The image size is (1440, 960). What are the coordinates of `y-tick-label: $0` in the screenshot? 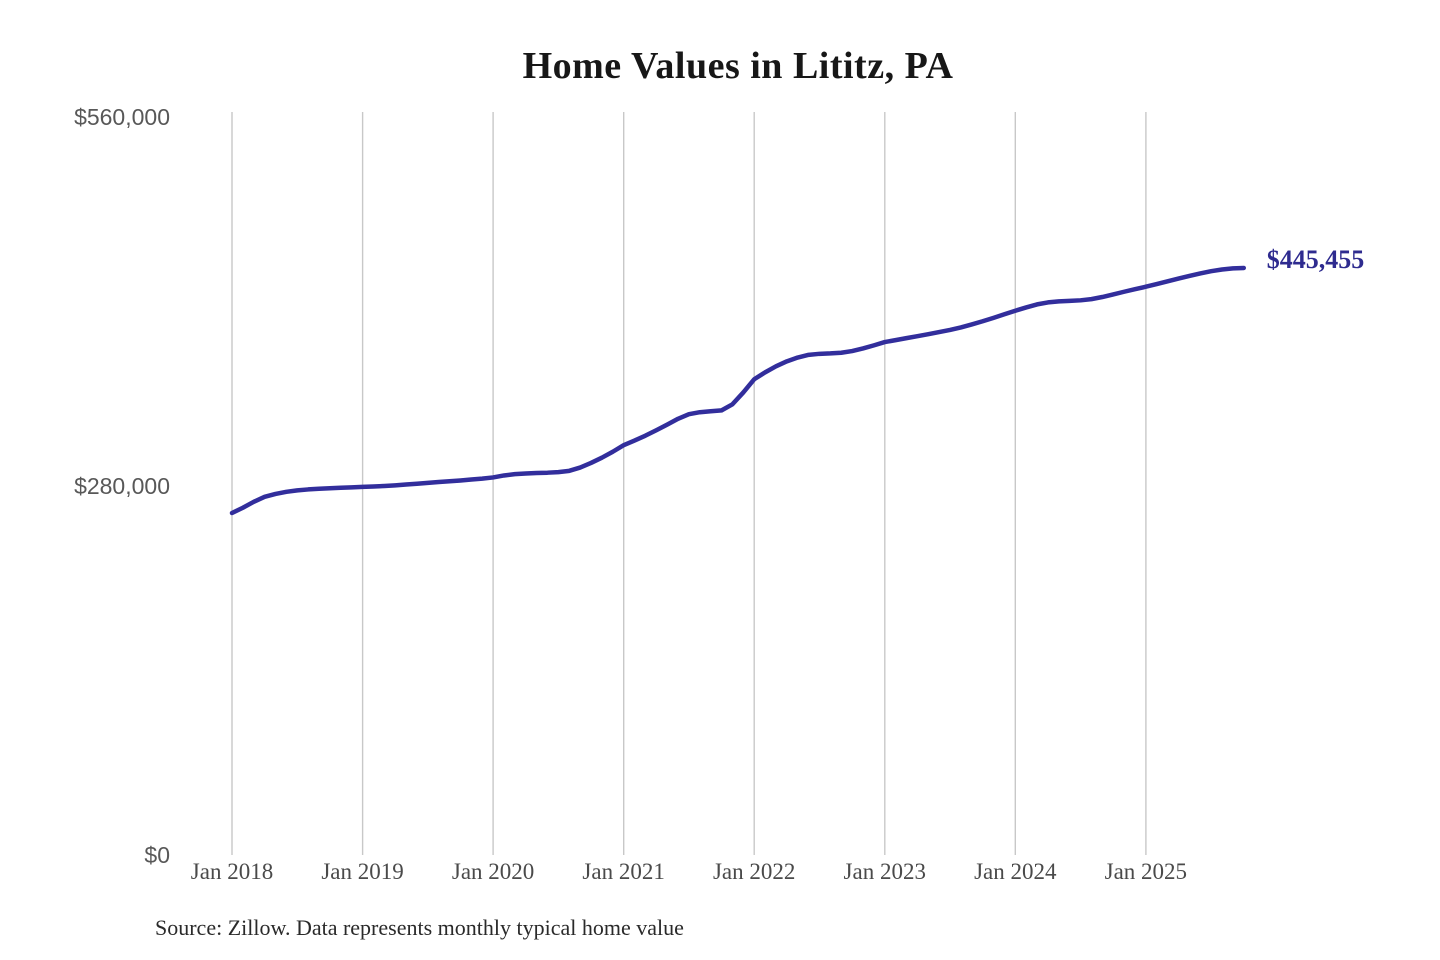 It's located at (157, 855).